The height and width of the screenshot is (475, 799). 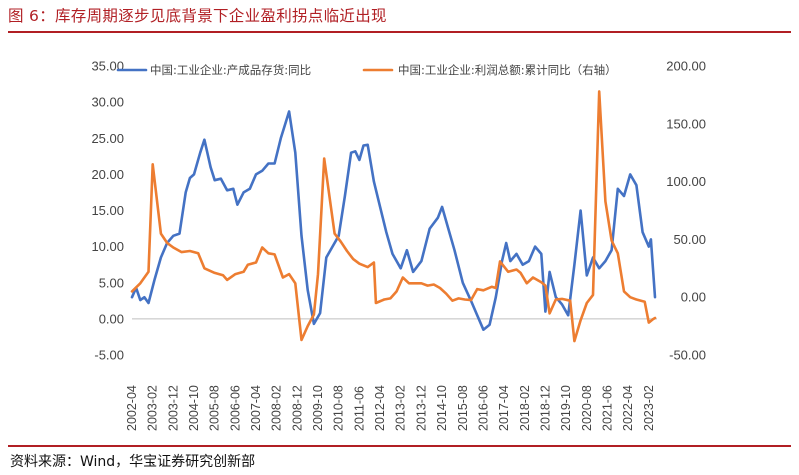 I want to click on x-tick-label: 2018-02, so click(x=525, y=408).